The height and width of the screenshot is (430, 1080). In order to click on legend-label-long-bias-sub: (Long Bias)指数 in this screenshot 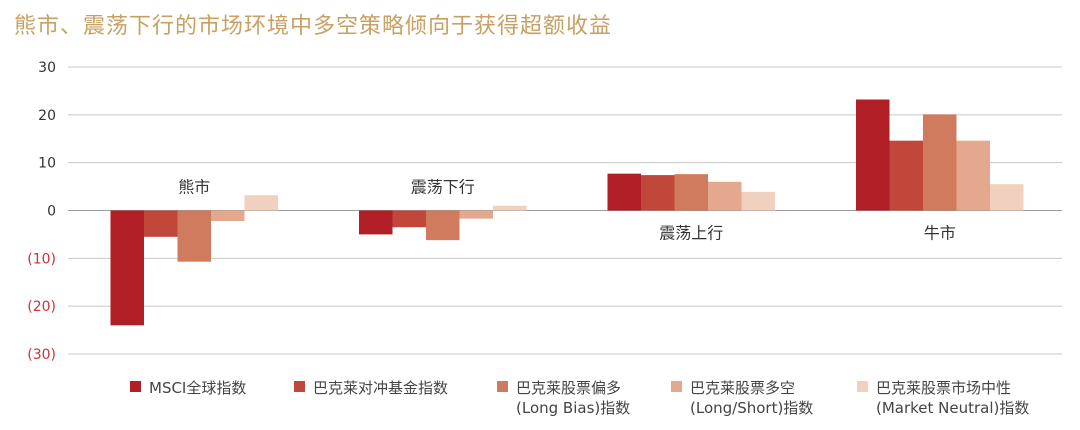, I will do `click(573, 408)`.